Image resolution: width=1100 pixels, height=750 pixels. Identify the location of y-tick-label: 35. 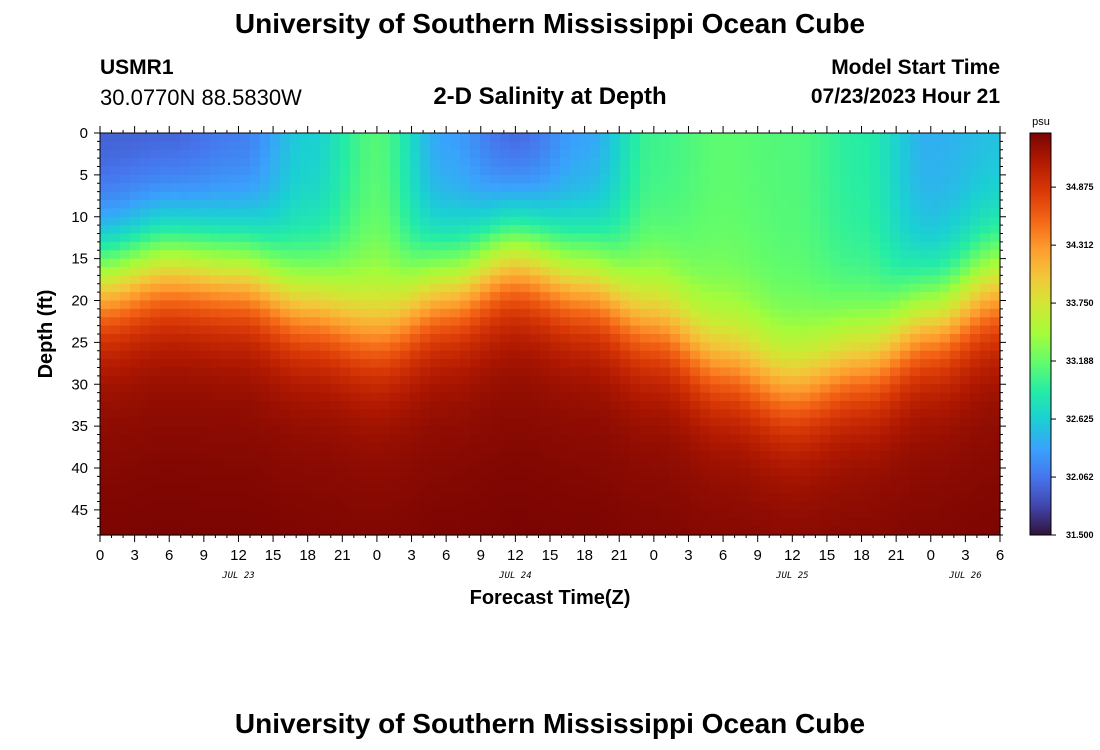
(79, 426).